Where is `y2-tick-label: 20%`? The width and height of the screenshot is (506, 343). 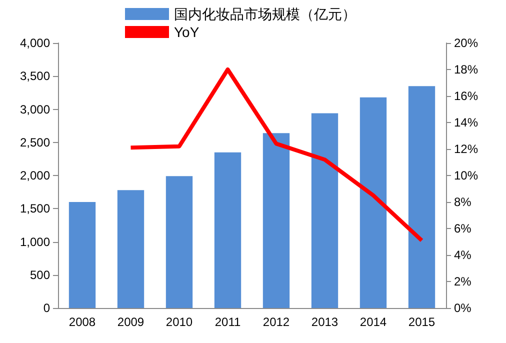 y2-tick-label: 20% is located at coordinates (466, 43).